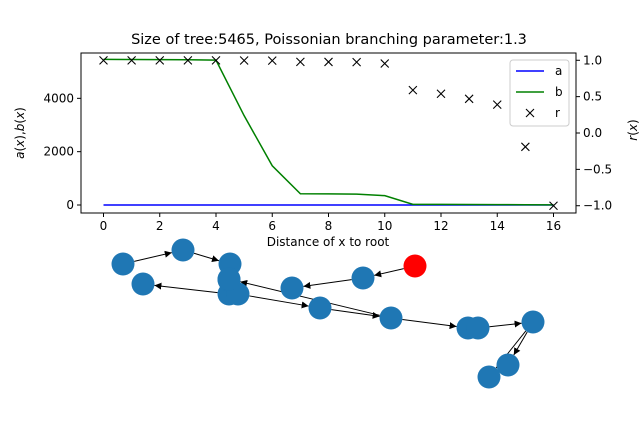 This screenshot has width=640, height=442. I want to click on y-left-tick-label: 0, so click(70, 205).